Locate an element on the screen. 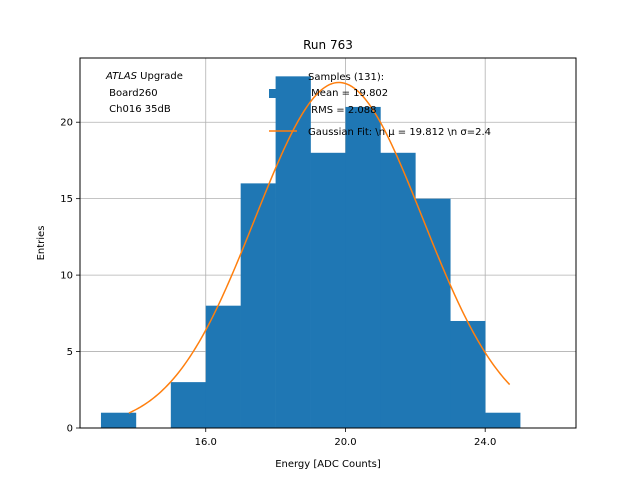 Image resolution: width=640 pixels, height=480 pixels. legend-hist-line-3: RMS = 2.088 is located at coordinates (342, 110).